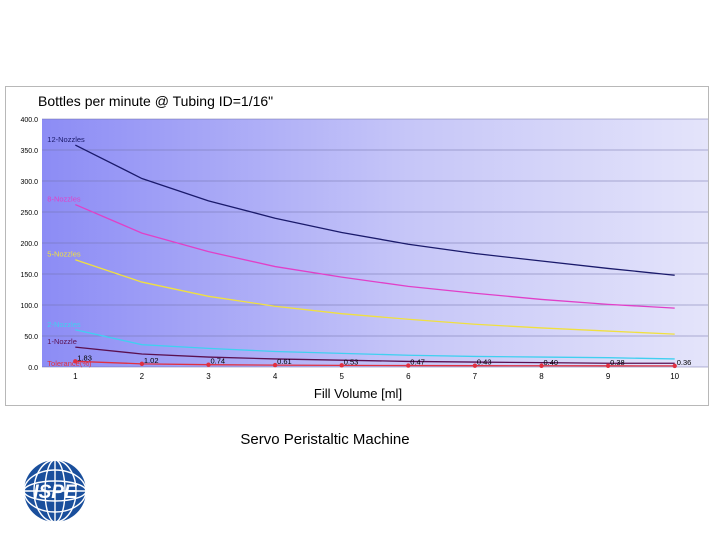 This screenshot has width=720, height=540. I want to click on tolerance-data-label: 0.40, so click(551, 362).